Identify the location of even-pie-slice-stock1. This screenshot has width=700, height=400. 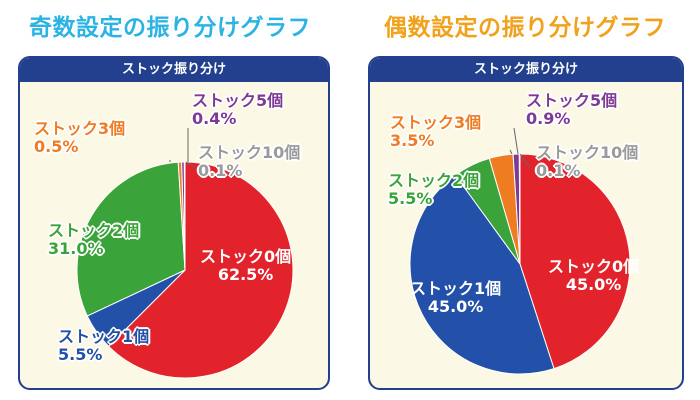
(482, 274).